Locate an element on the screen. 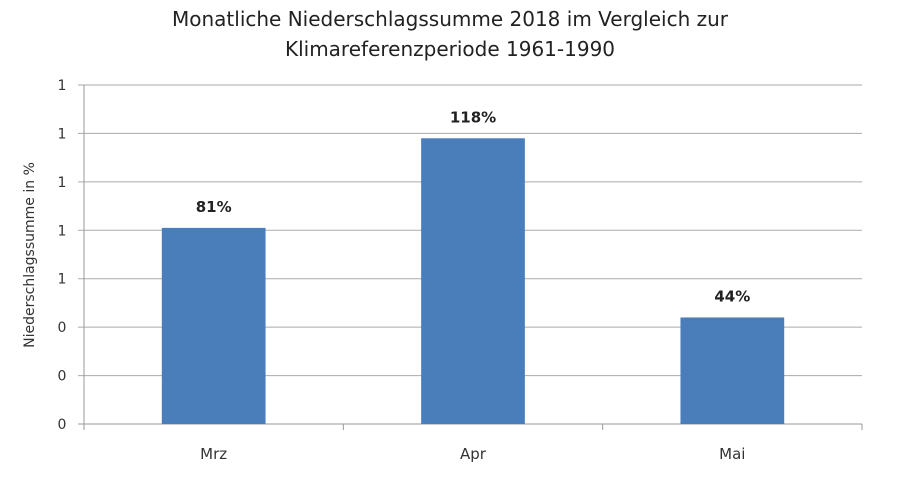  bar-apr is located at coordinates (473, 281).